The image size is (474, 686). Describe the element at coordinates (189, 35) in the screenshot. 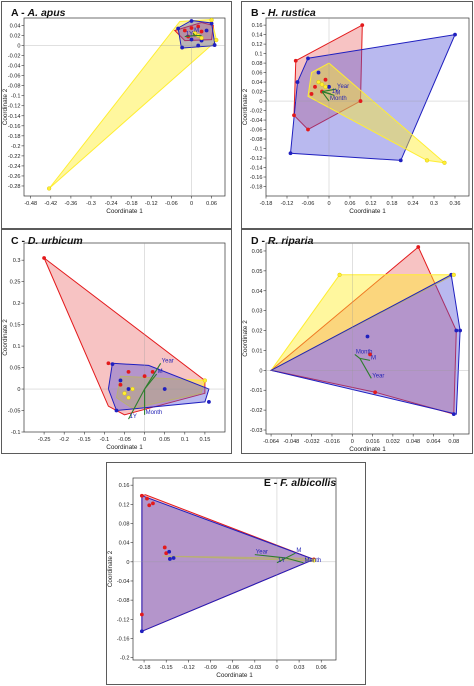

I see `vector-label: 1Y` at that location.